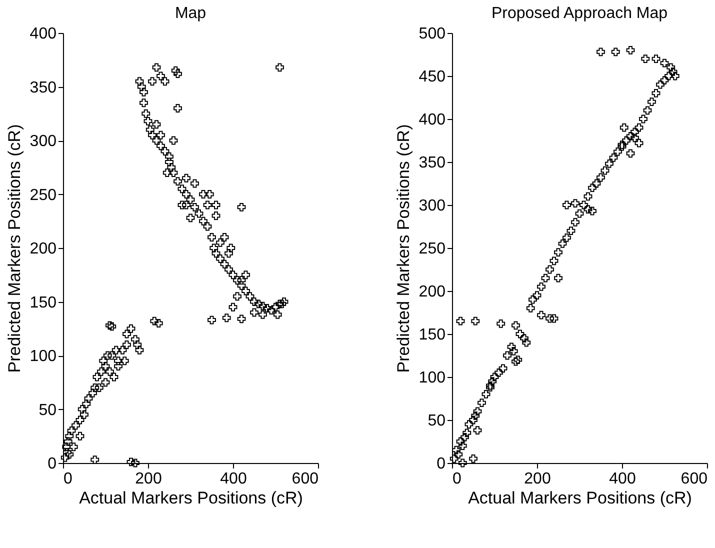 The image size is (715, 548). What do you see at coordinates (579, 13) in the screenshot?
I see `chart-title: Proposed Approach Map` at bounding box center [579, 13].